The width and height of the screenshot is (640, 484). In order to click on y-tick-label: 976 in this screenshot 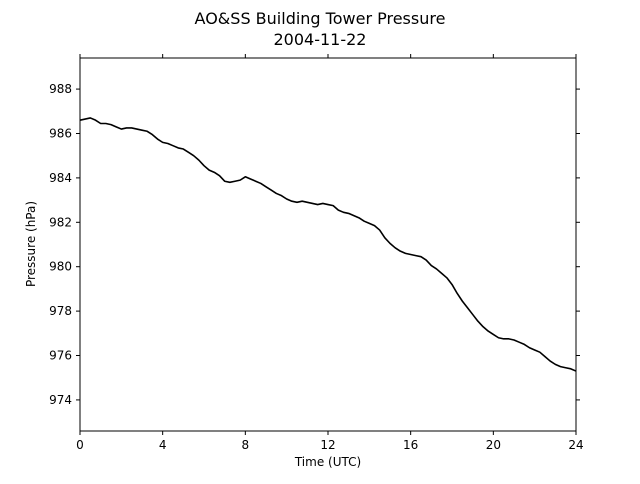, I will do `click(60, 356)`.